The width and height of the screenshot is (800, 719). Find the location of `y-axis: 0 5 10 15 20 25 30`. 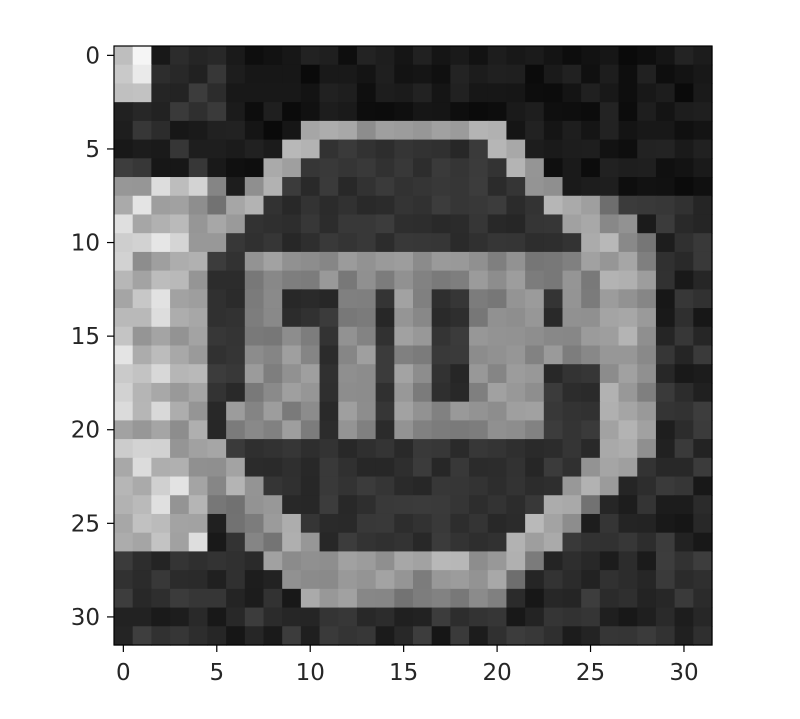

y-axis: 0 5 10 15 20 25 30 is located at coordinates (92, 337).